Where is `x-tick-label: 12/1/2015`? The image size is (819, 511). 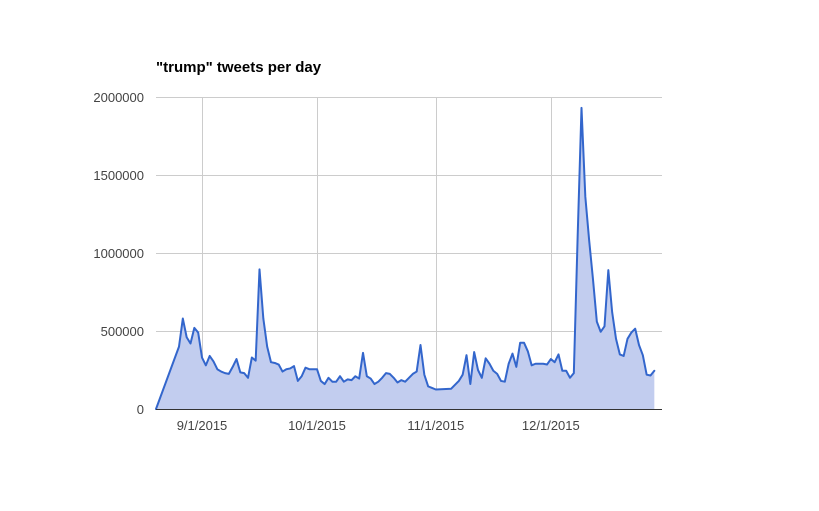 x-tick-label: 12/1/2015 is located at coordinates (551, 425).